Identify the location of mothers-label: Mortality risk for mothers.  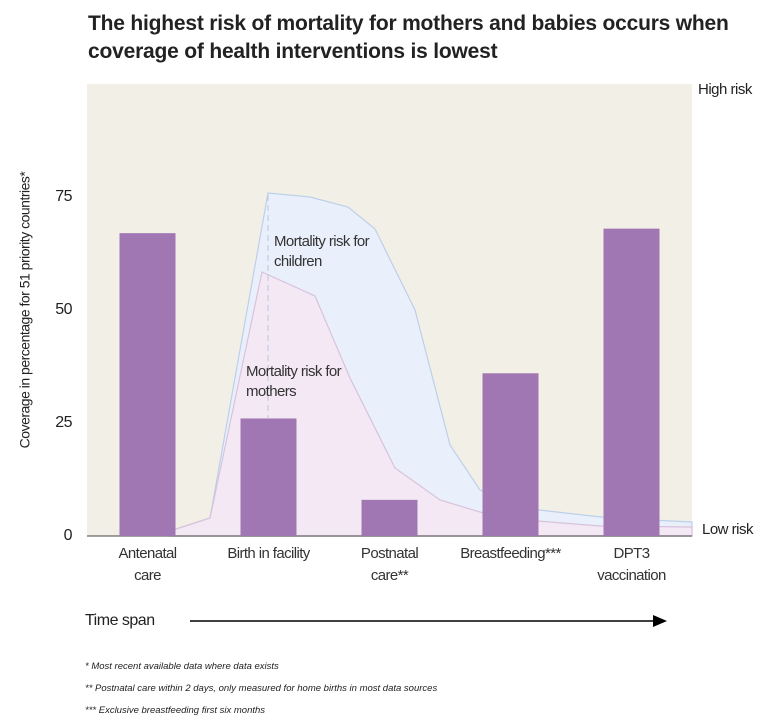
(294, 381).